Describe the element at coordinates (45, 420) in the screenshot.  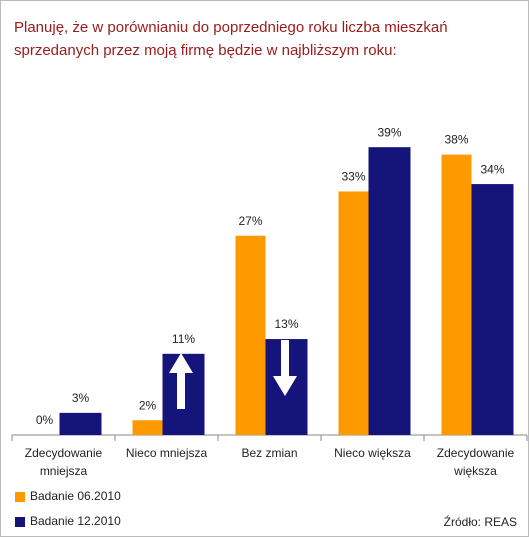
I see `value-label: 0%` at that location.